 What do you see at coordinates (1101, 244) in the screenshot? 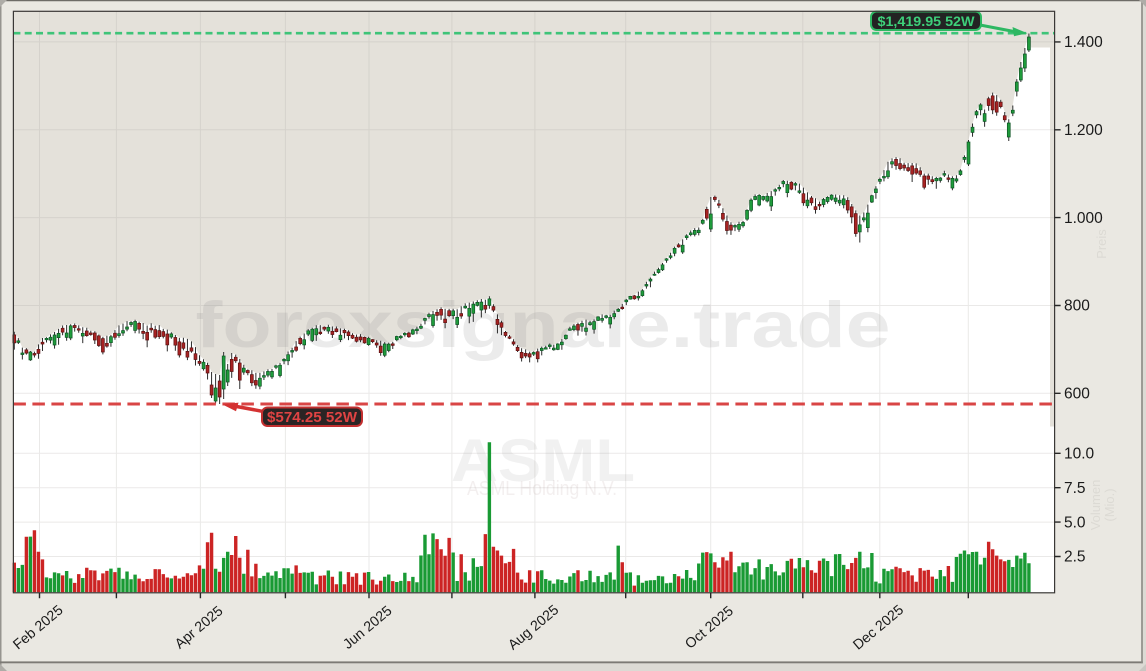
I see `svg-text: Preis` at bounding box center [1101, 244].